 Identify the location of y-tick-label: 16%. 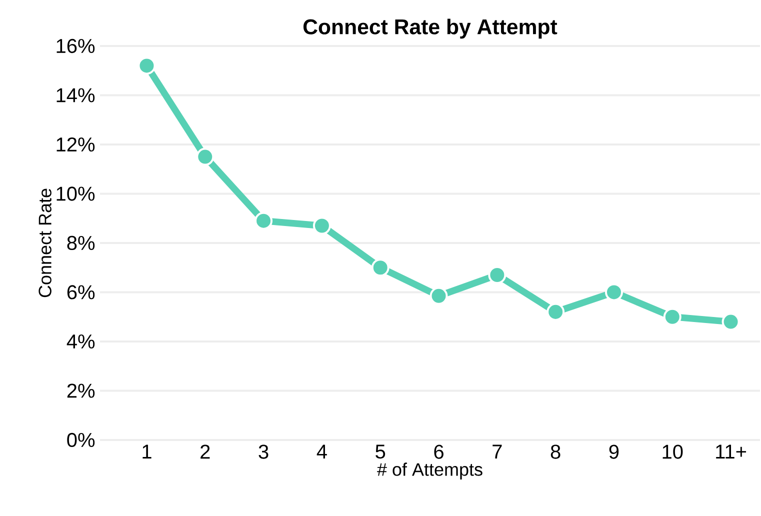
(75, 46).